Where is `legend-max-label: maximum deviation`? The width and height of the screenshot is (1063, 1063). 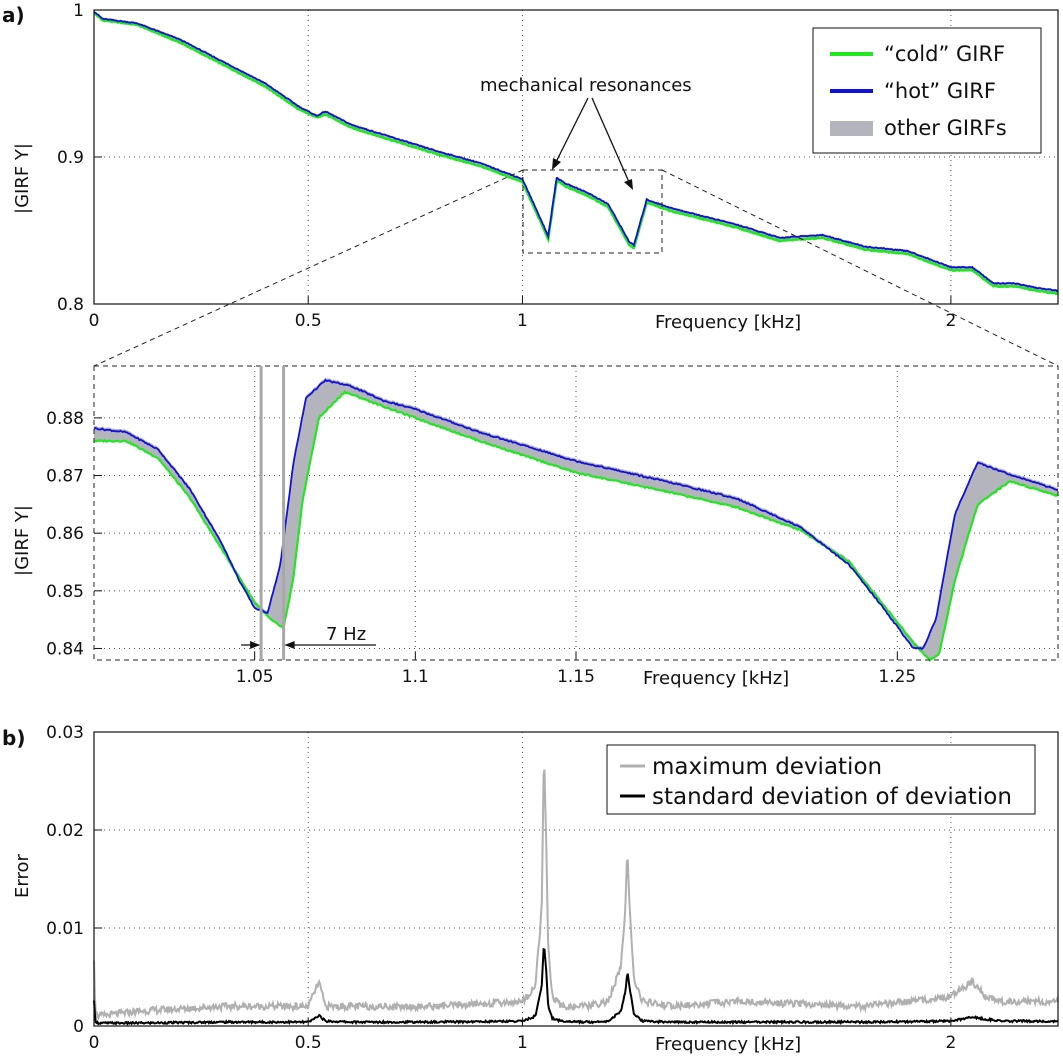 legend-max-label: maximum deviation is located at coordinates (767, 767).